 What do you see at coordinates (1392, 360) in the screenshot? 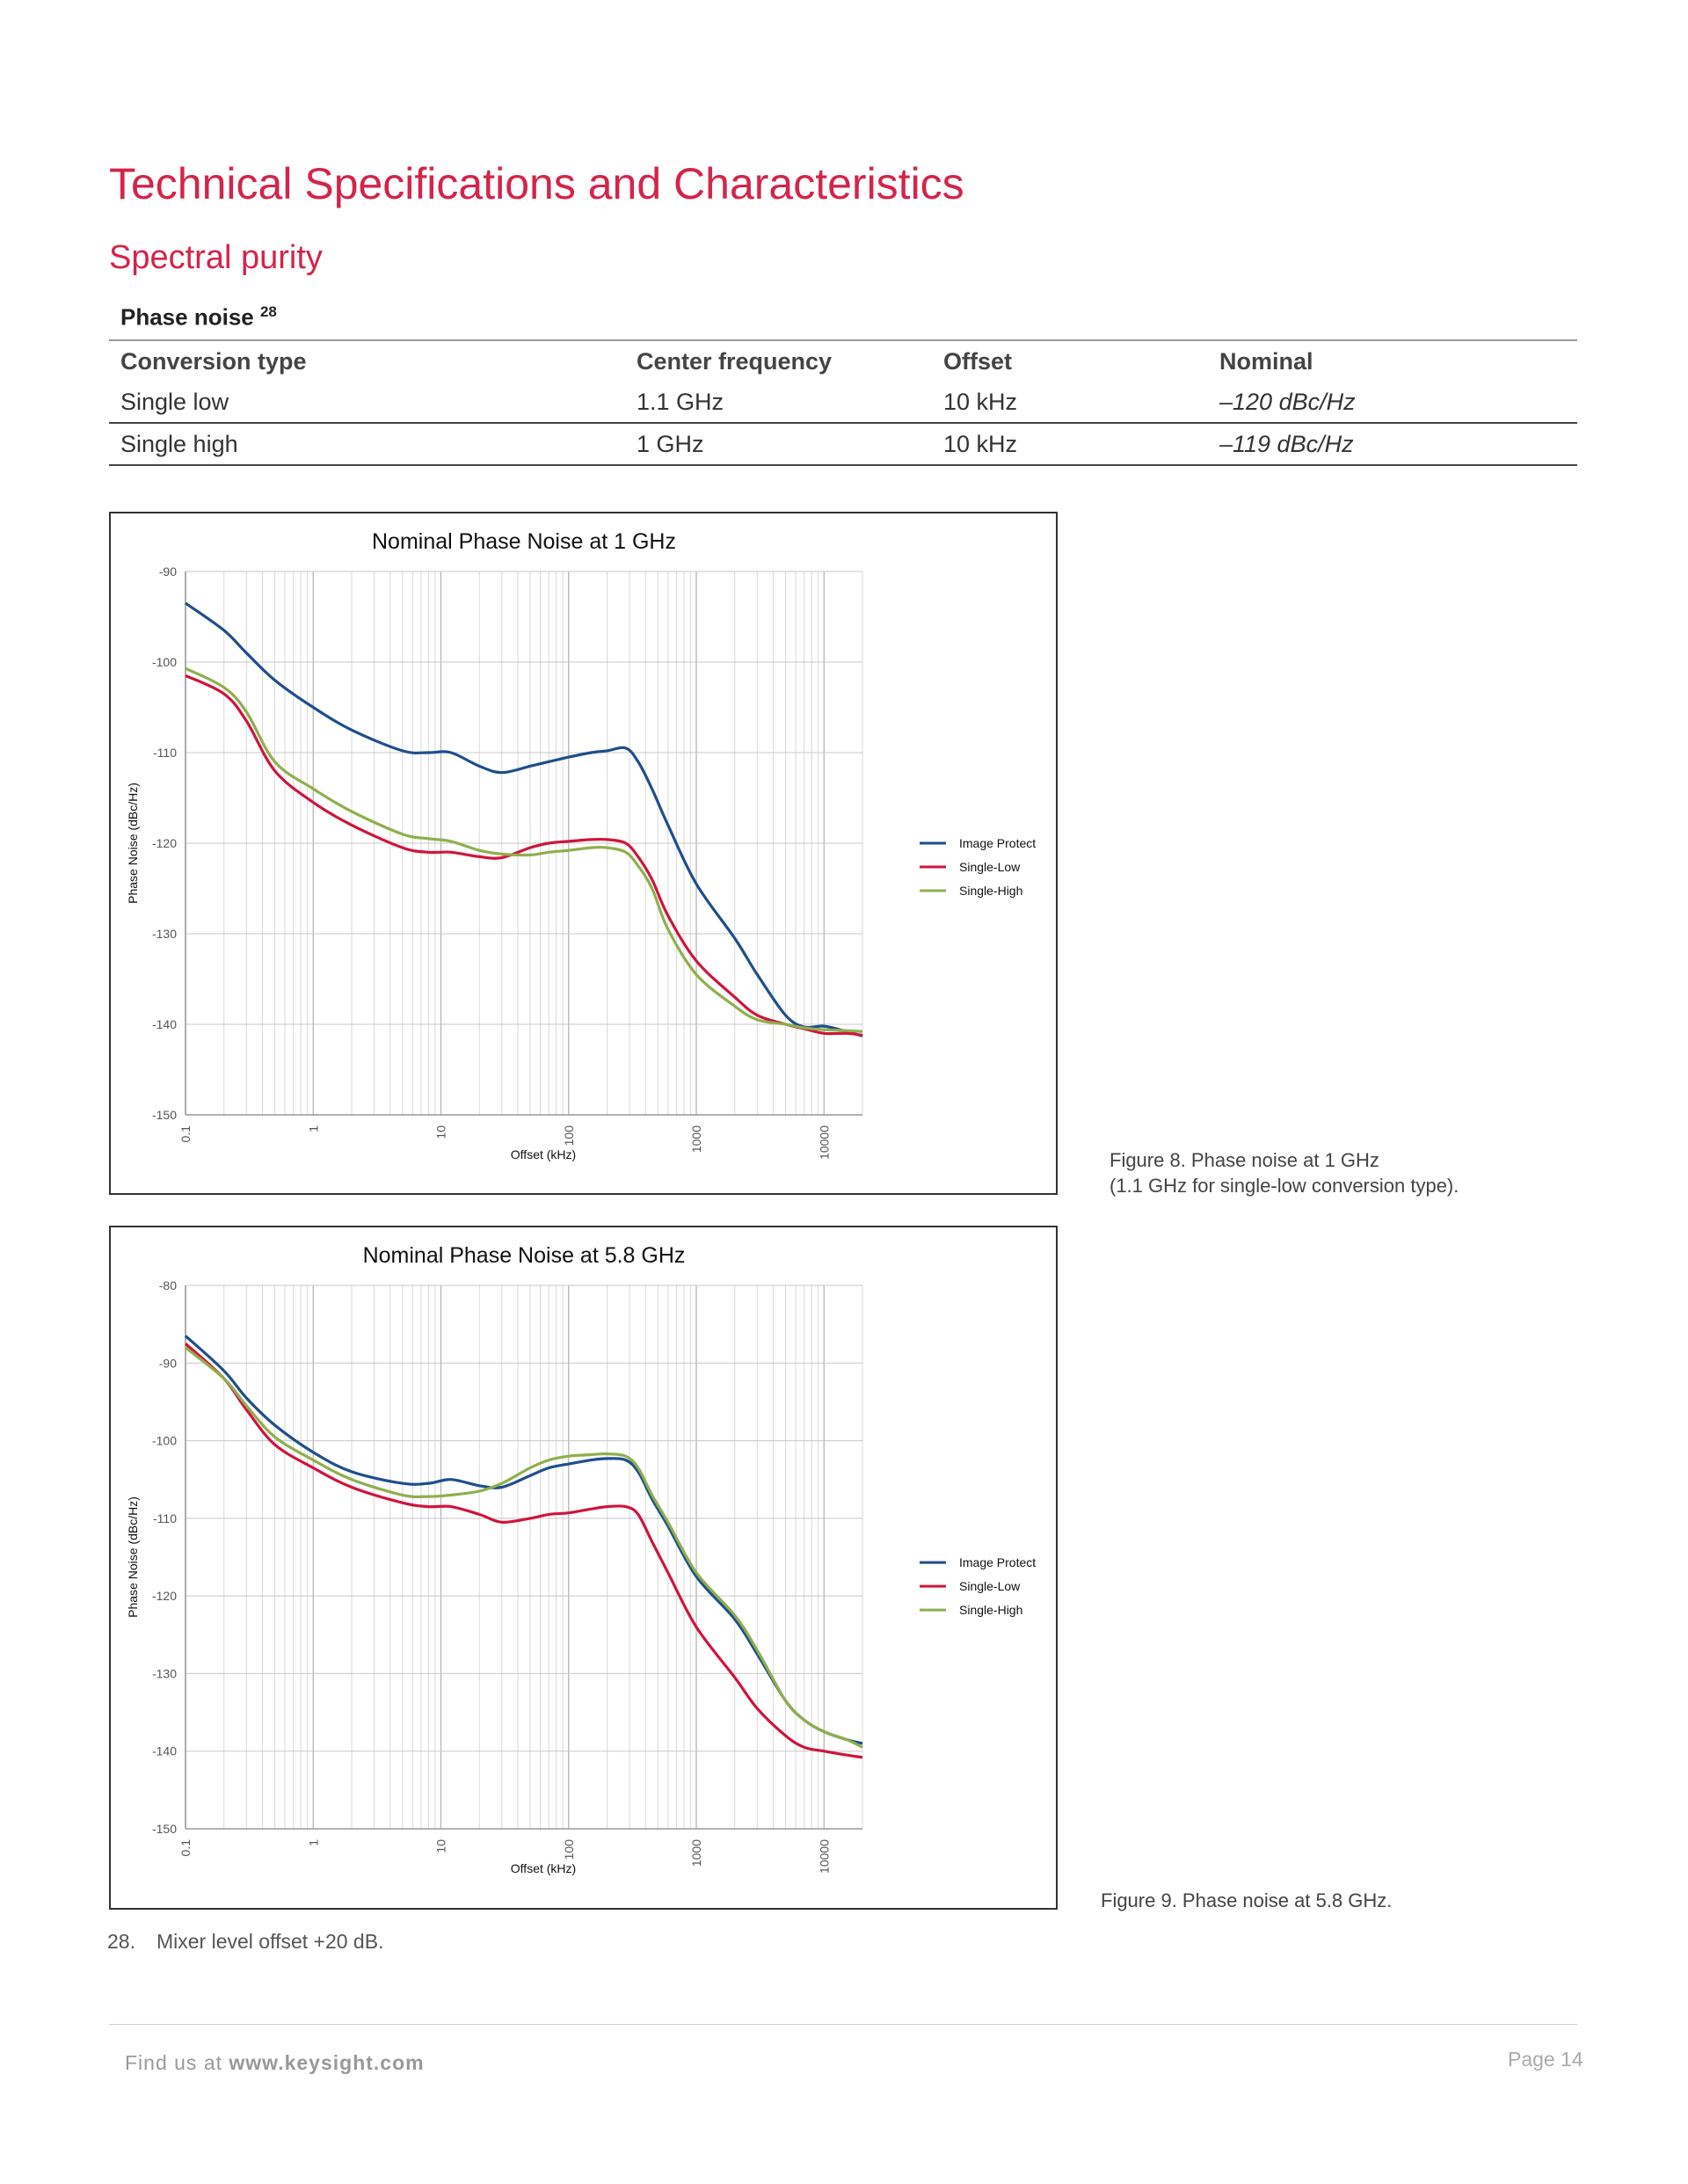
I see `header-nominal: Nominal` at bounding box center [1392, 360].